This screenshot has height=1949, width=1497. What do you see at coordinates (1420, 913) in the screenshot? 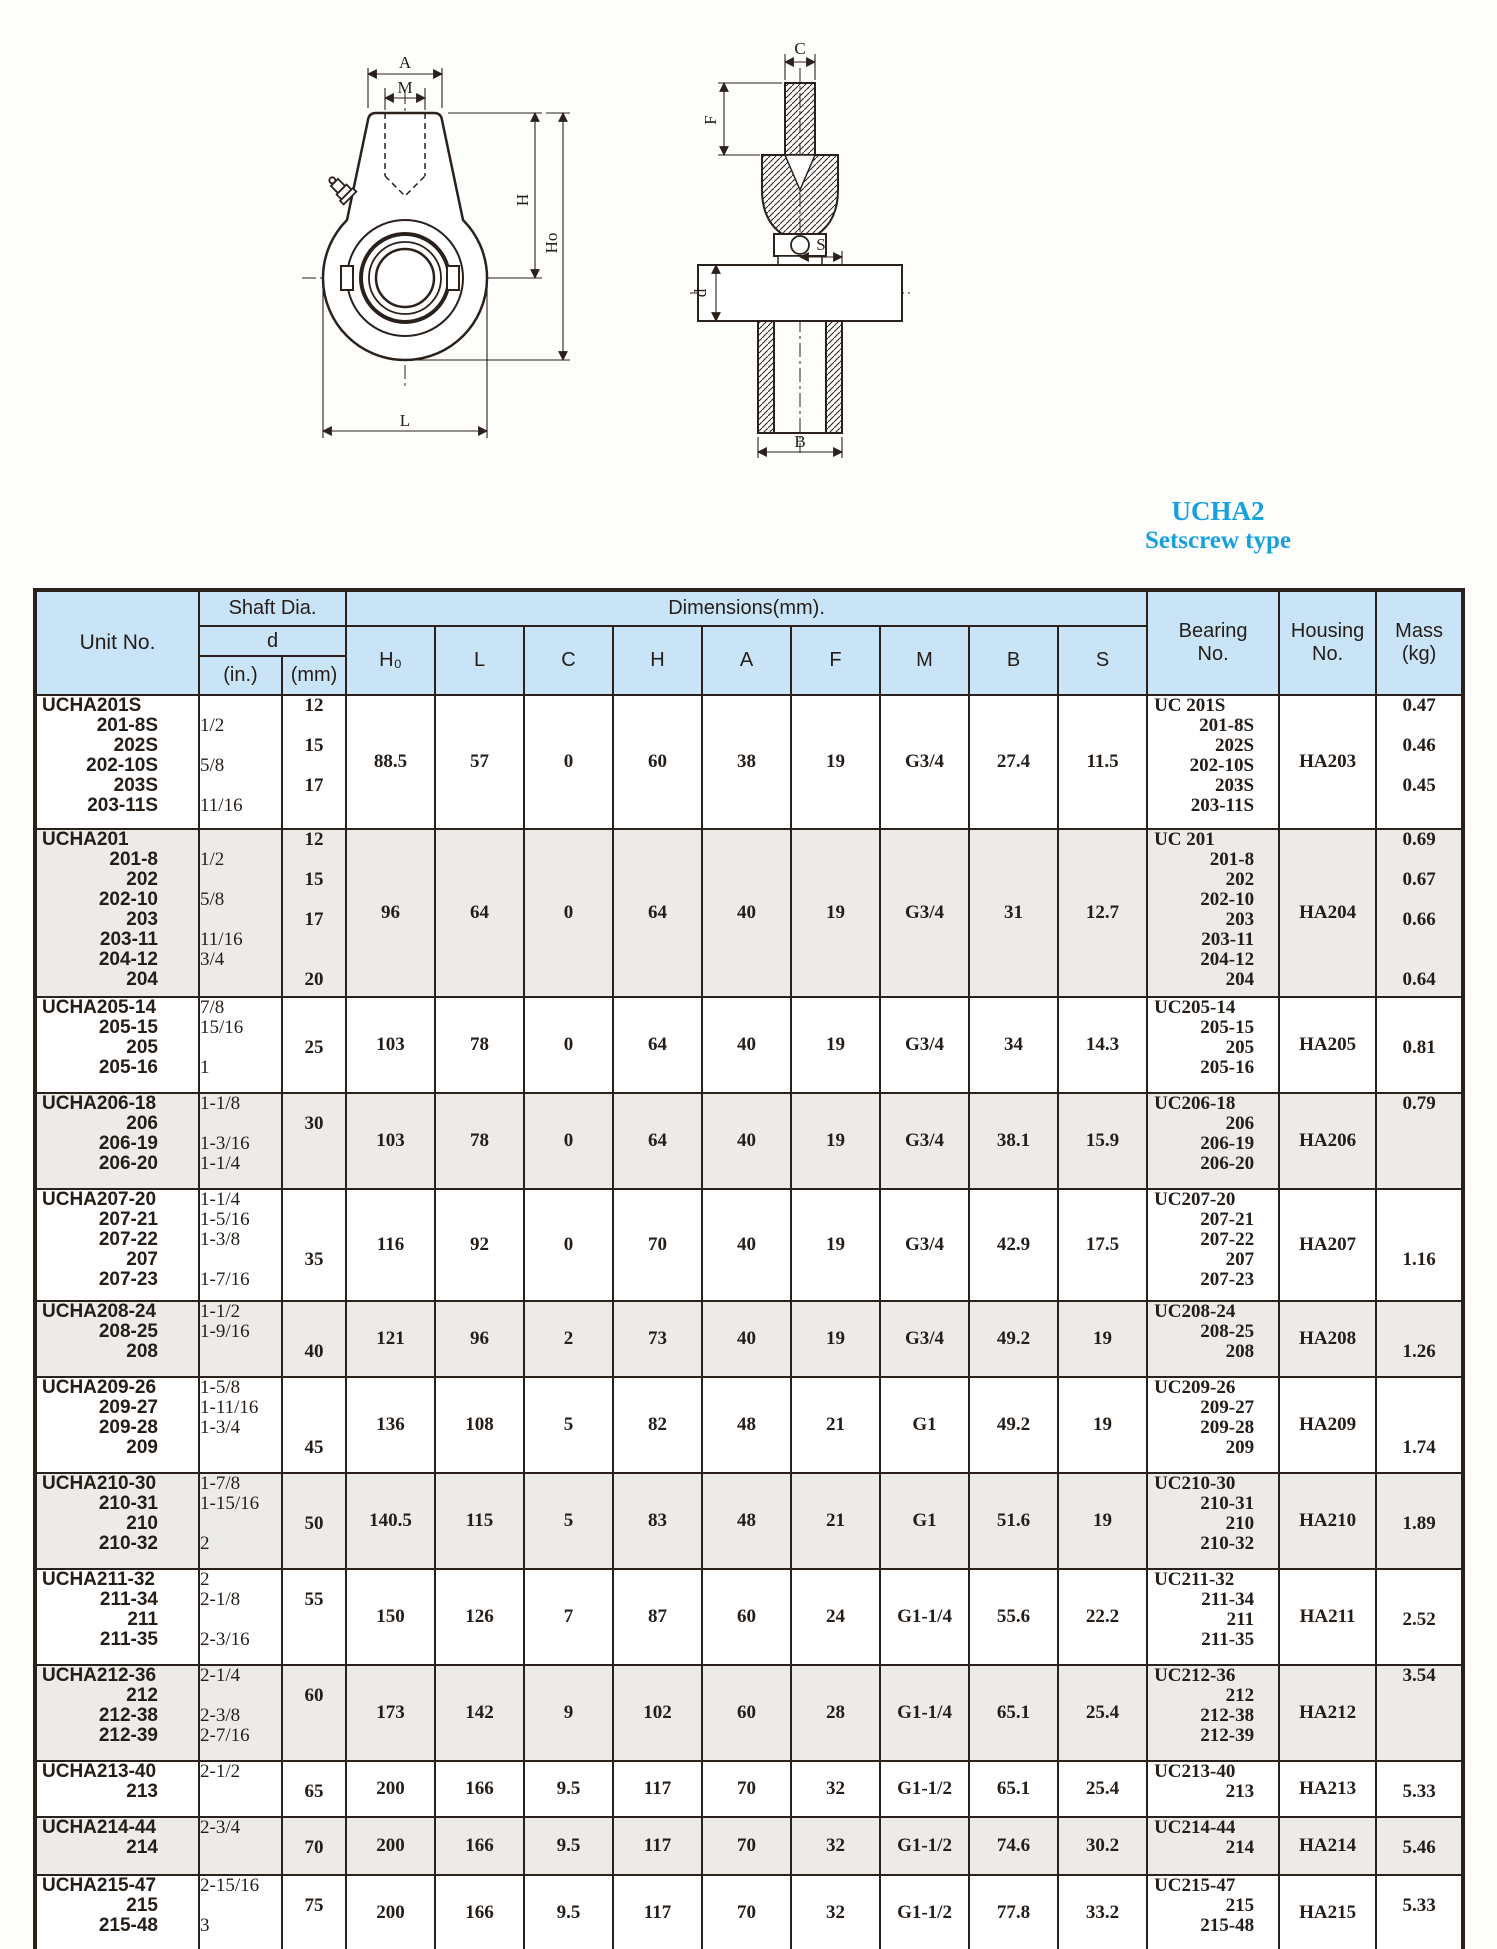
I see `mass-cell: 0.69 0.67 0.66 0.64` at bounding box center [1420, 913].